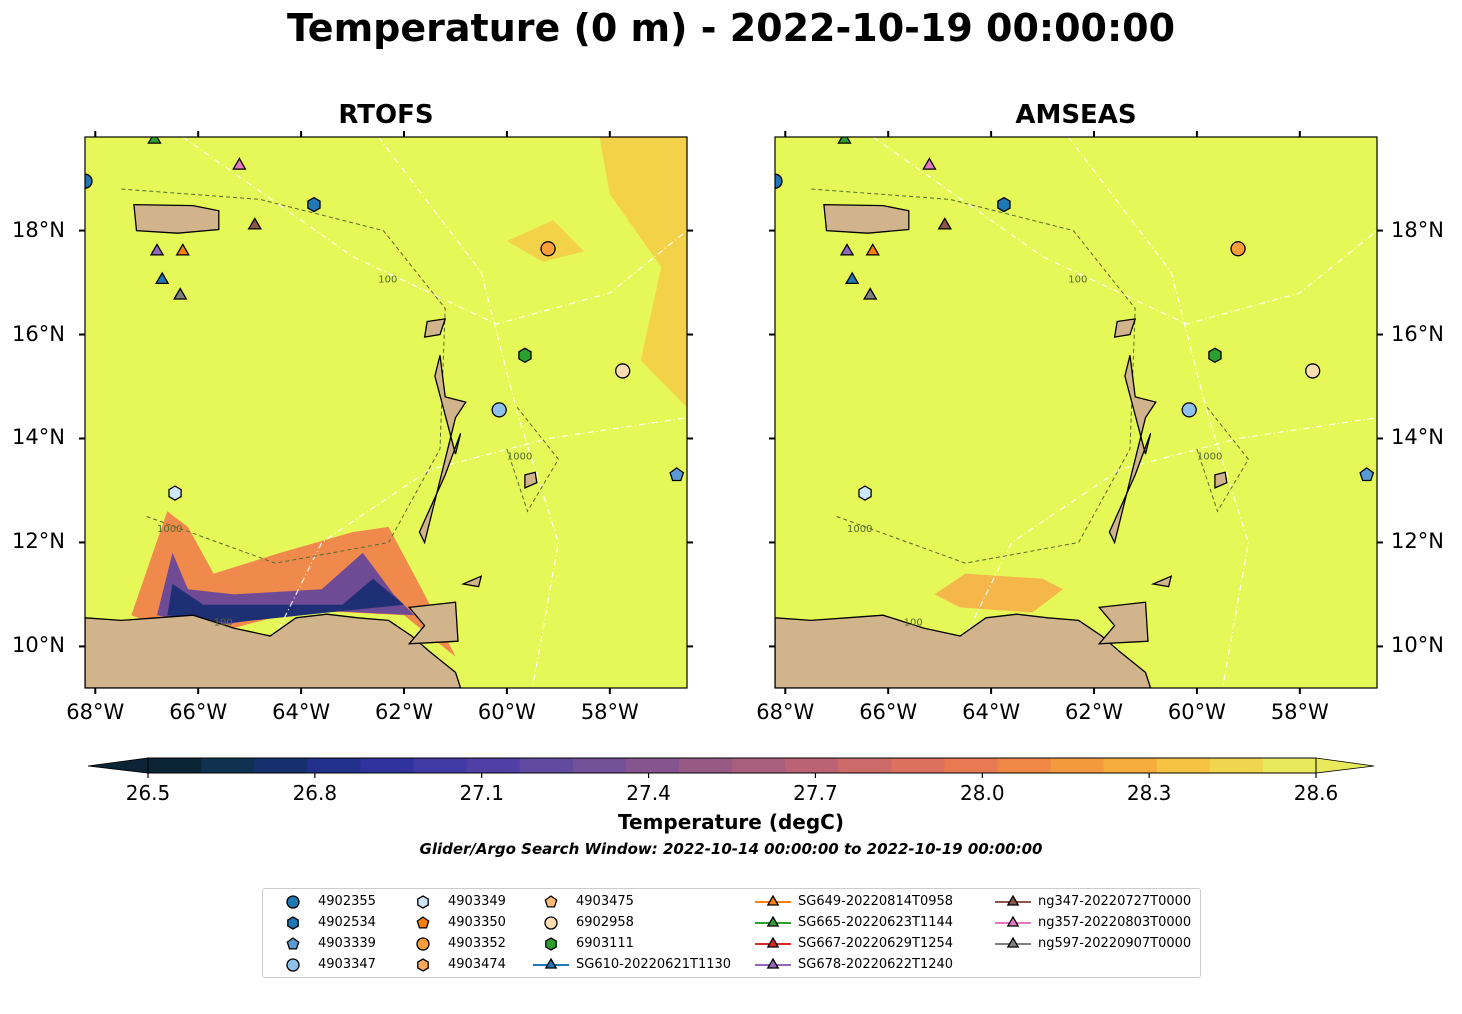  Describe the element at coordinates (255, 223) in the screenshot. I see `obs-marker-ng347-20220727T0000` at that location.